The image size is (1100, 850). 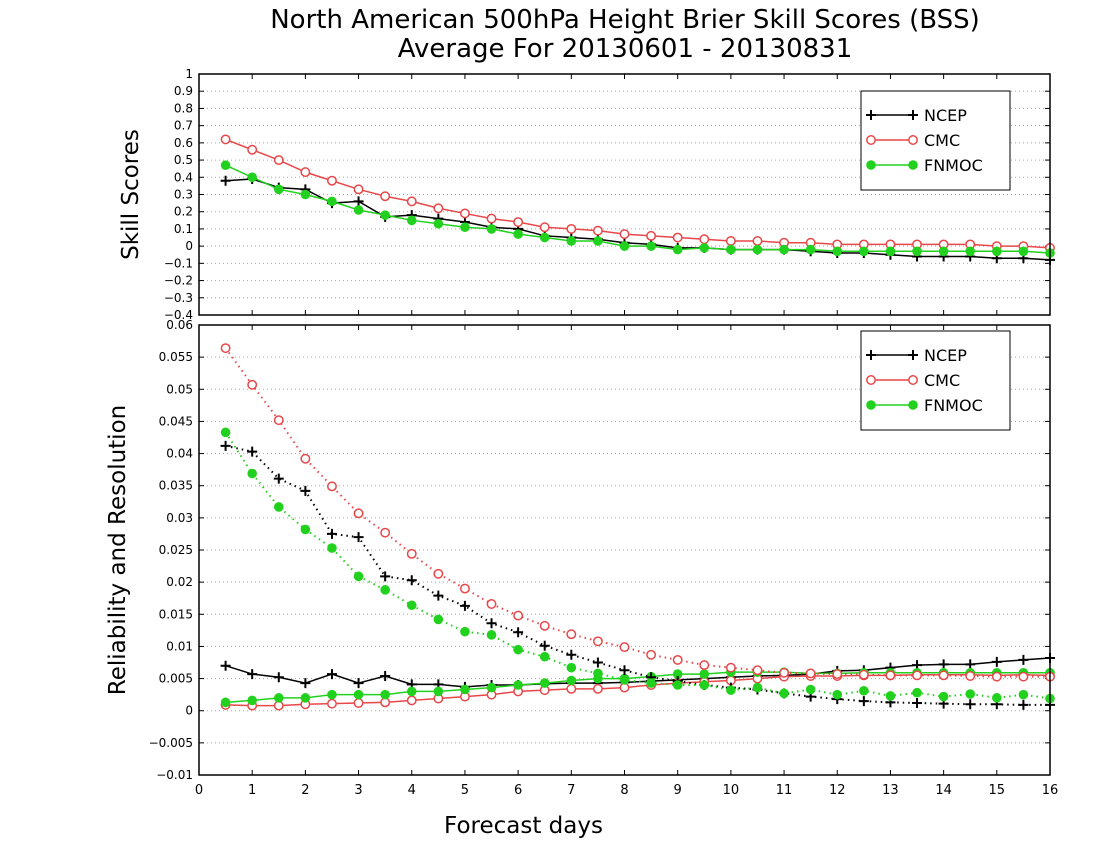 What do you see at coordinates (518, 790) in the screenshot?
I see `x-tick-label: 6` at bounding box center [518, 790].